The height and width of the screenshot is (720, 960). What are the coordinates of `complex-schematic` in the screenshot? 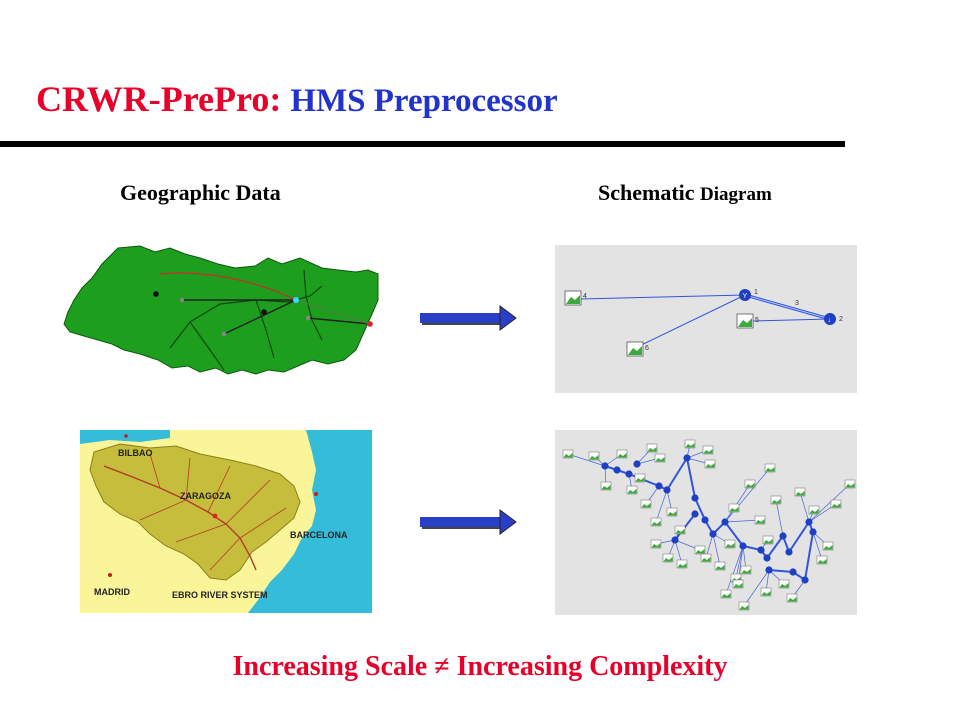 It's located at (706, 522).